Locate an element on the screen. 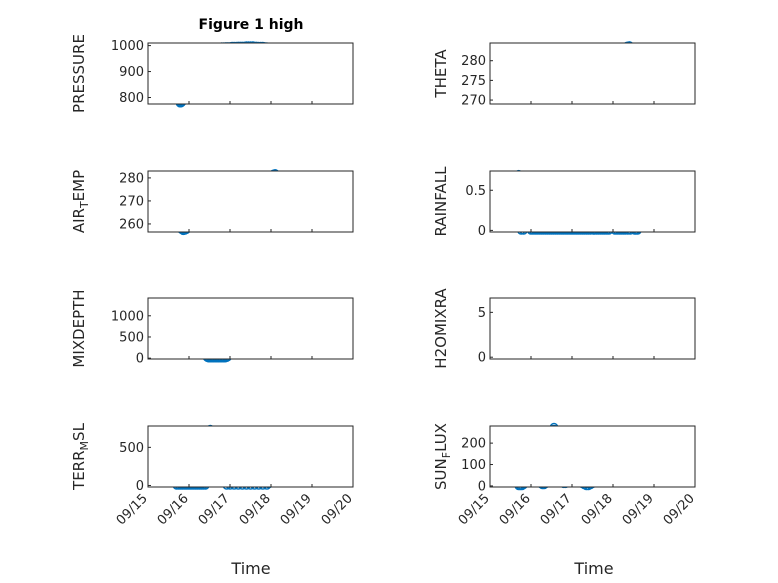  figure-title: Figure 1 high is located at coordinates (251, 25).